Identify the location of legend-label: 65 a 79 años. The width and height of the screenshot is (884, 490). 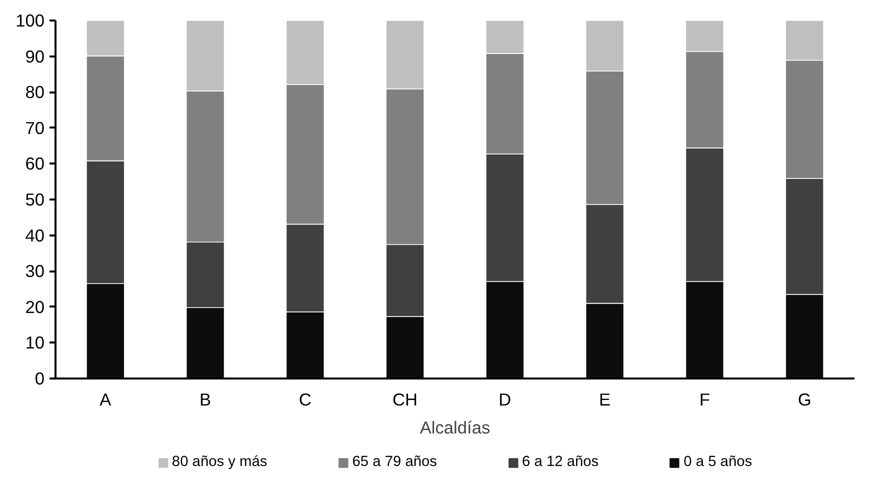
(395, 462).